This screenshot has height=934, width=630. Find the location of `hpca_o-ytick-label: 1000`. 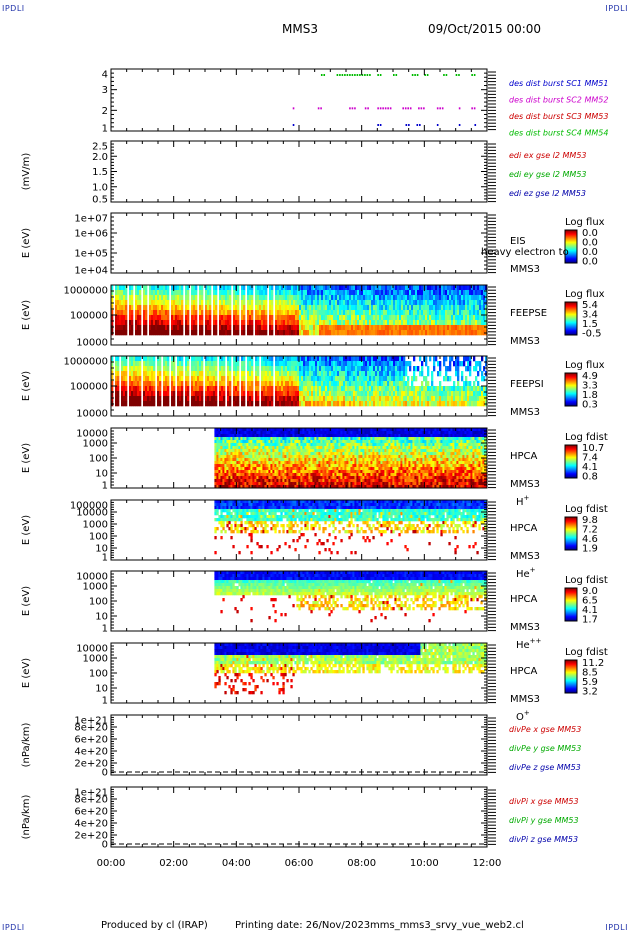

hpca_o-ytick-label: 1000 is located at coordinates (95, 659).